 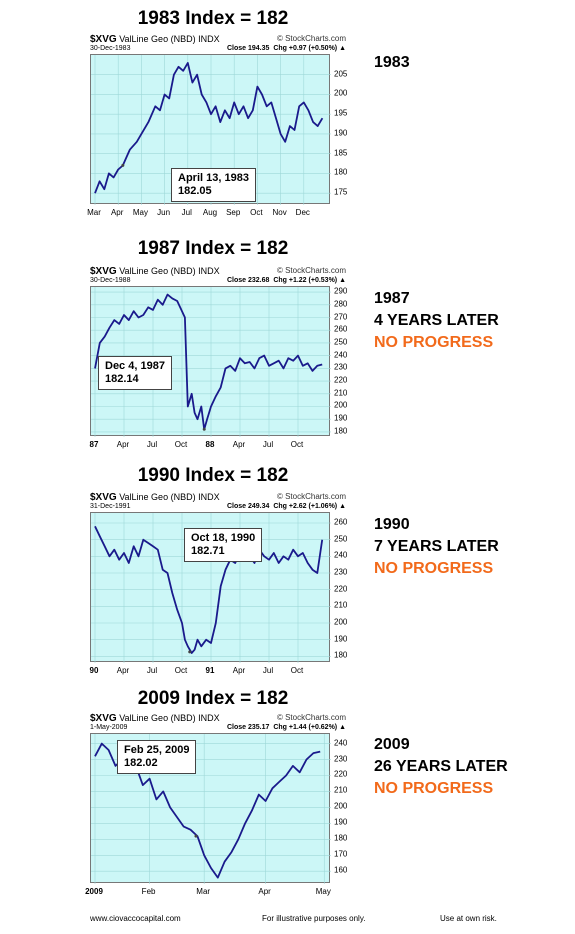 What do you see at coordinates (135, 366) in the screenshot?
I see `callout-date: Dec 4, 1987` at bounding box center [135, 366].